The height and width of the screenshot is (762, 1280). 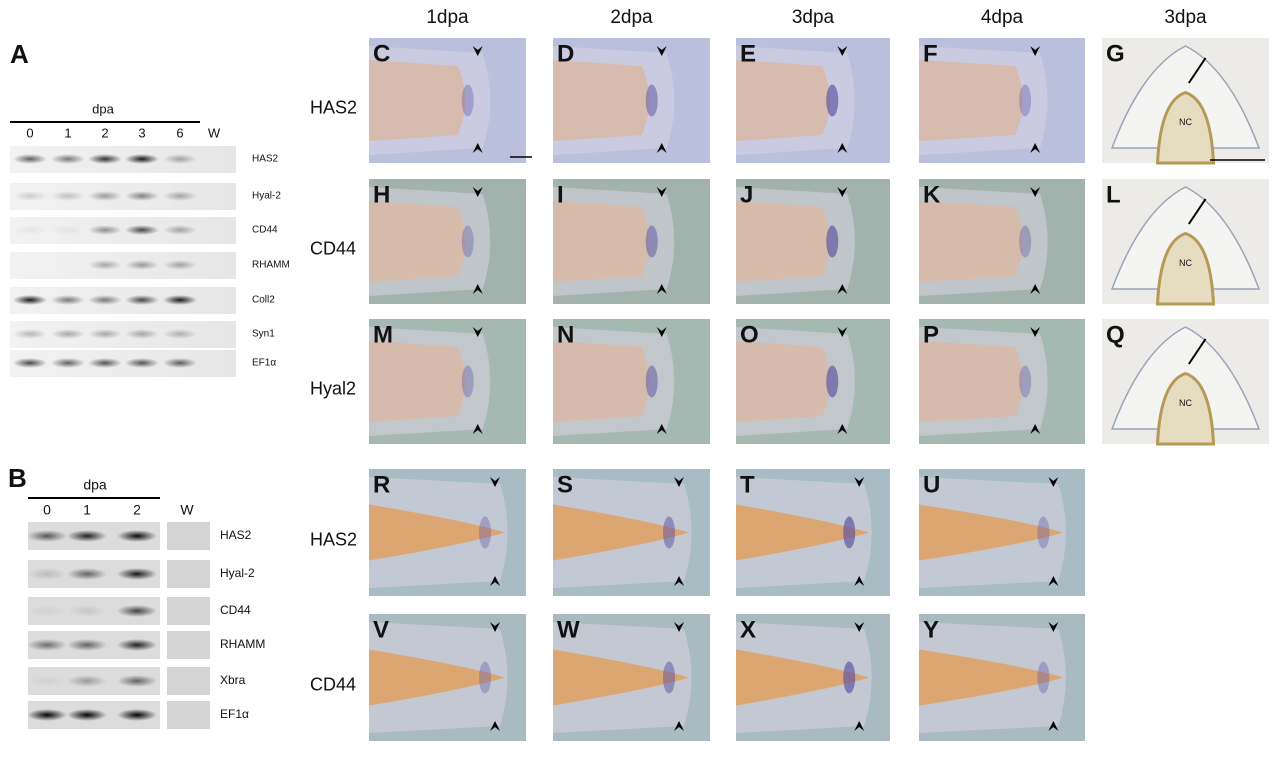 I want to click on panel-letter: N, so click(x=565, y=334).